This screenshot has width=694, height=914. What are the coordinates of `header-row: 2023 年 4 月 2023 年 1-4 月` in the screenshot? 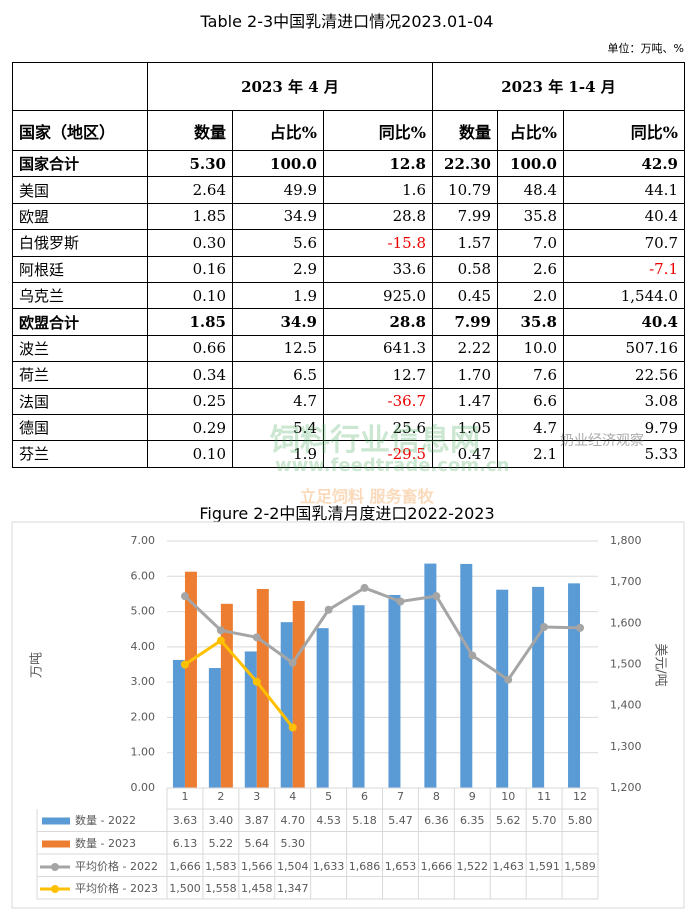 It's located at (348, 86).